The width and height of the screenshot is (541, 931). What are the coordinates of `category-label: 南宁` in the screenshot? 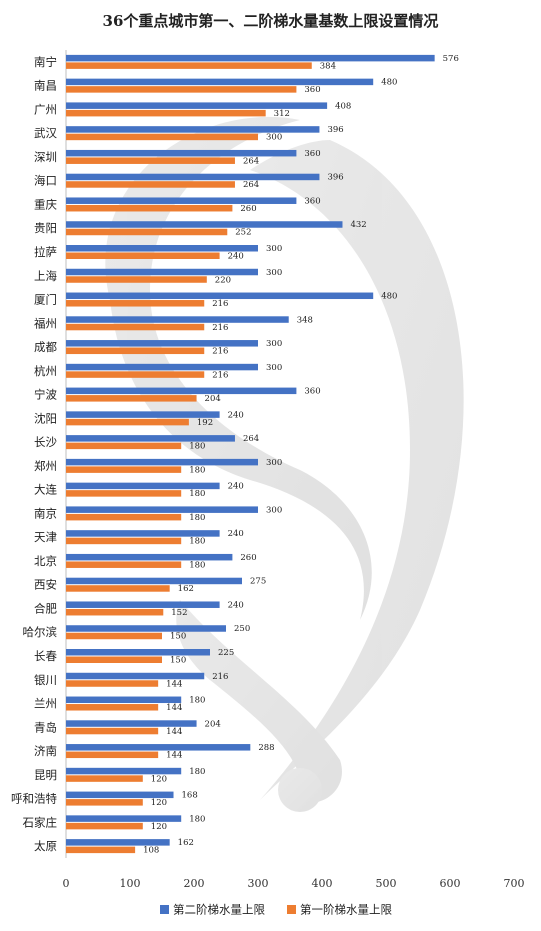 It's located at (45, 62).